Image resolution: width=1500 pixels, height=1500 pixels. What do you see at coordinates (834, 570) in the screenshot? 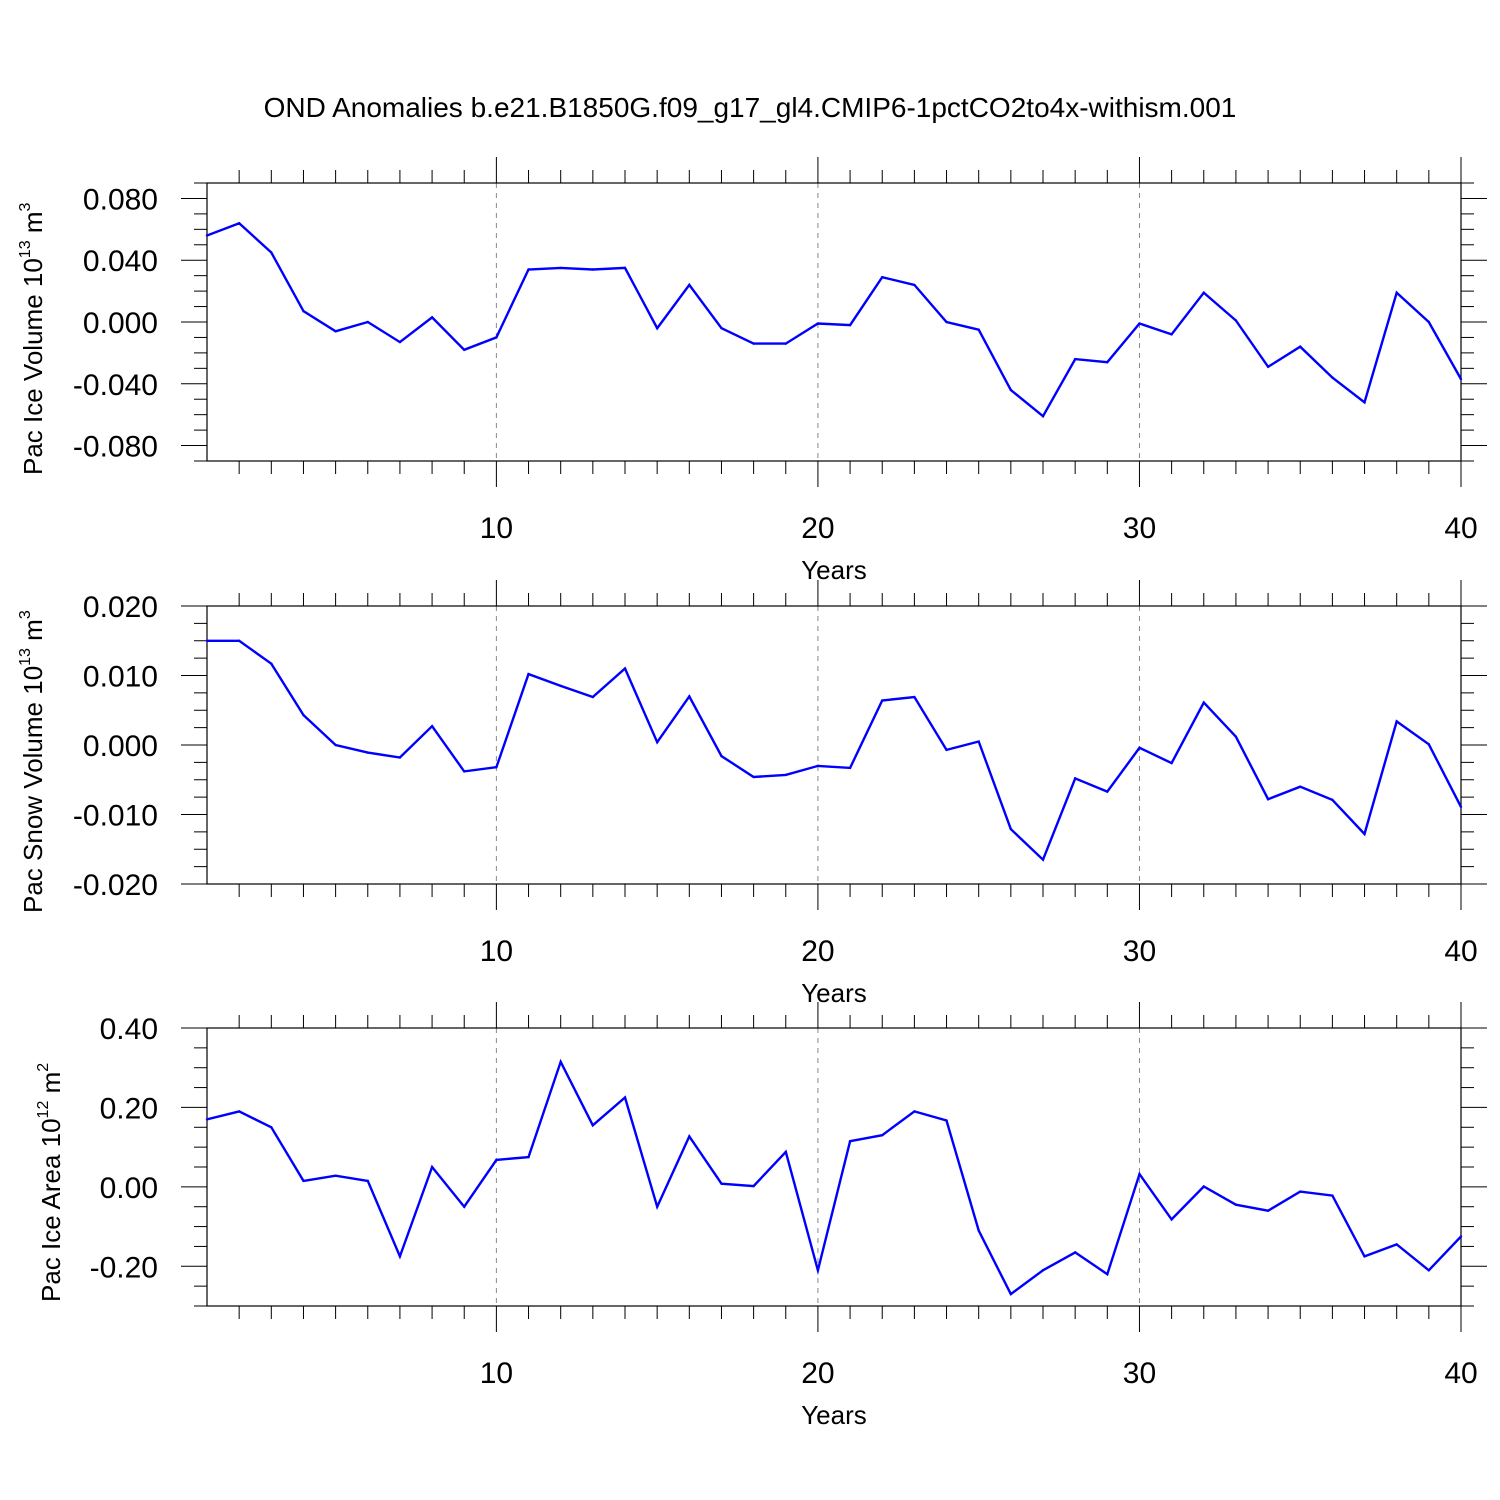
I see `x-axis-label: Years` at bounding box center [834, 570].